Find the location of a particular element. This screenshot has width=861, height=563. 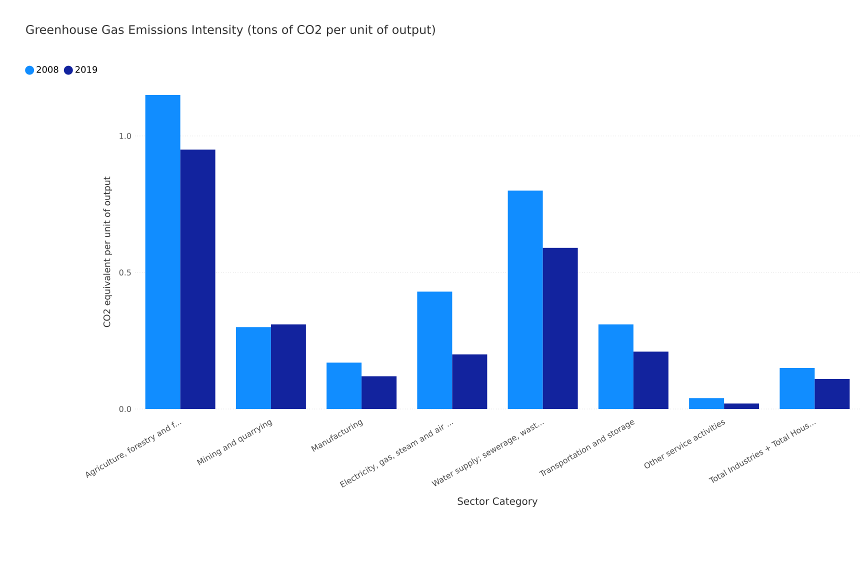

x-axis-title: Sector Category is located at coordinates (498, 502).